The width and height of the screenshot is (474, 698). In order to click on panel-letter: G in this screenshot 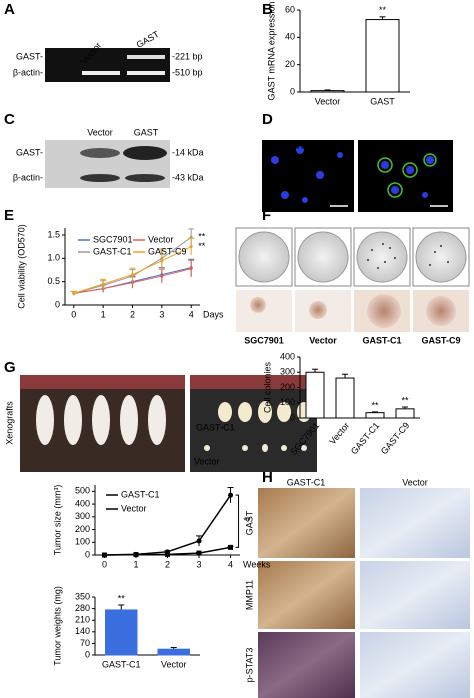, I will do `click(10, 367)`.